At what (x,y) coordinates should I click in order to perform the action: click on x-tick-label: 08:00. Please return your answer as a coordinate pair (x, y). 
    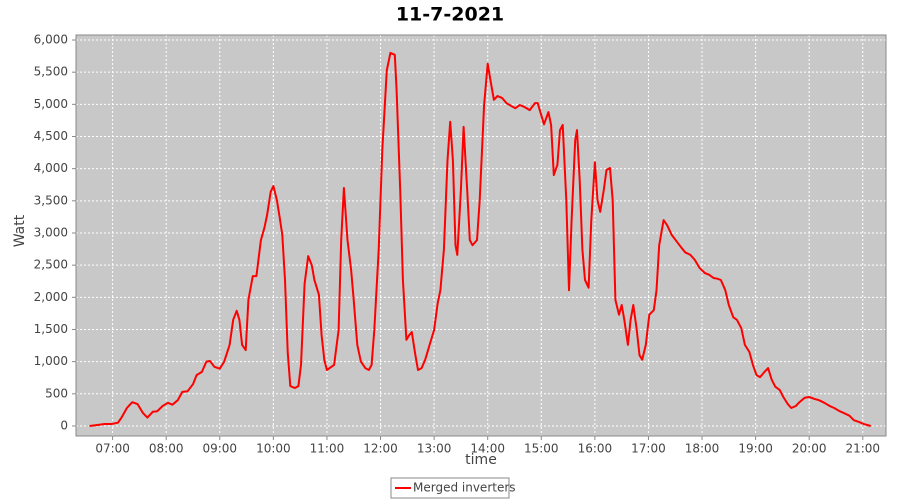
    Looking at the image, I should click on (166, 449).